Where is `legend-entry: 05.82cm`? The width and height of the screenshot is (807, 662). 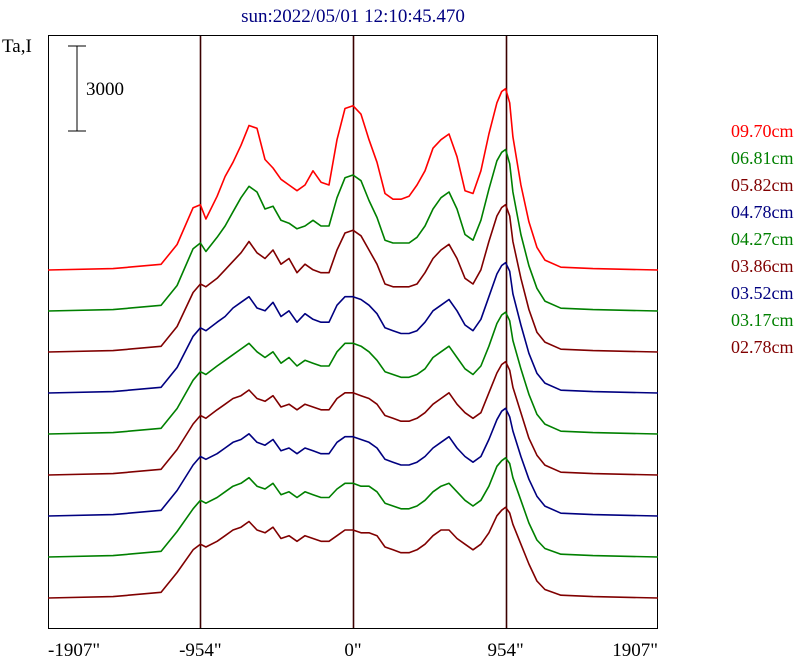 legend-entry: 05.82cm is located at coordinates (762, 185).